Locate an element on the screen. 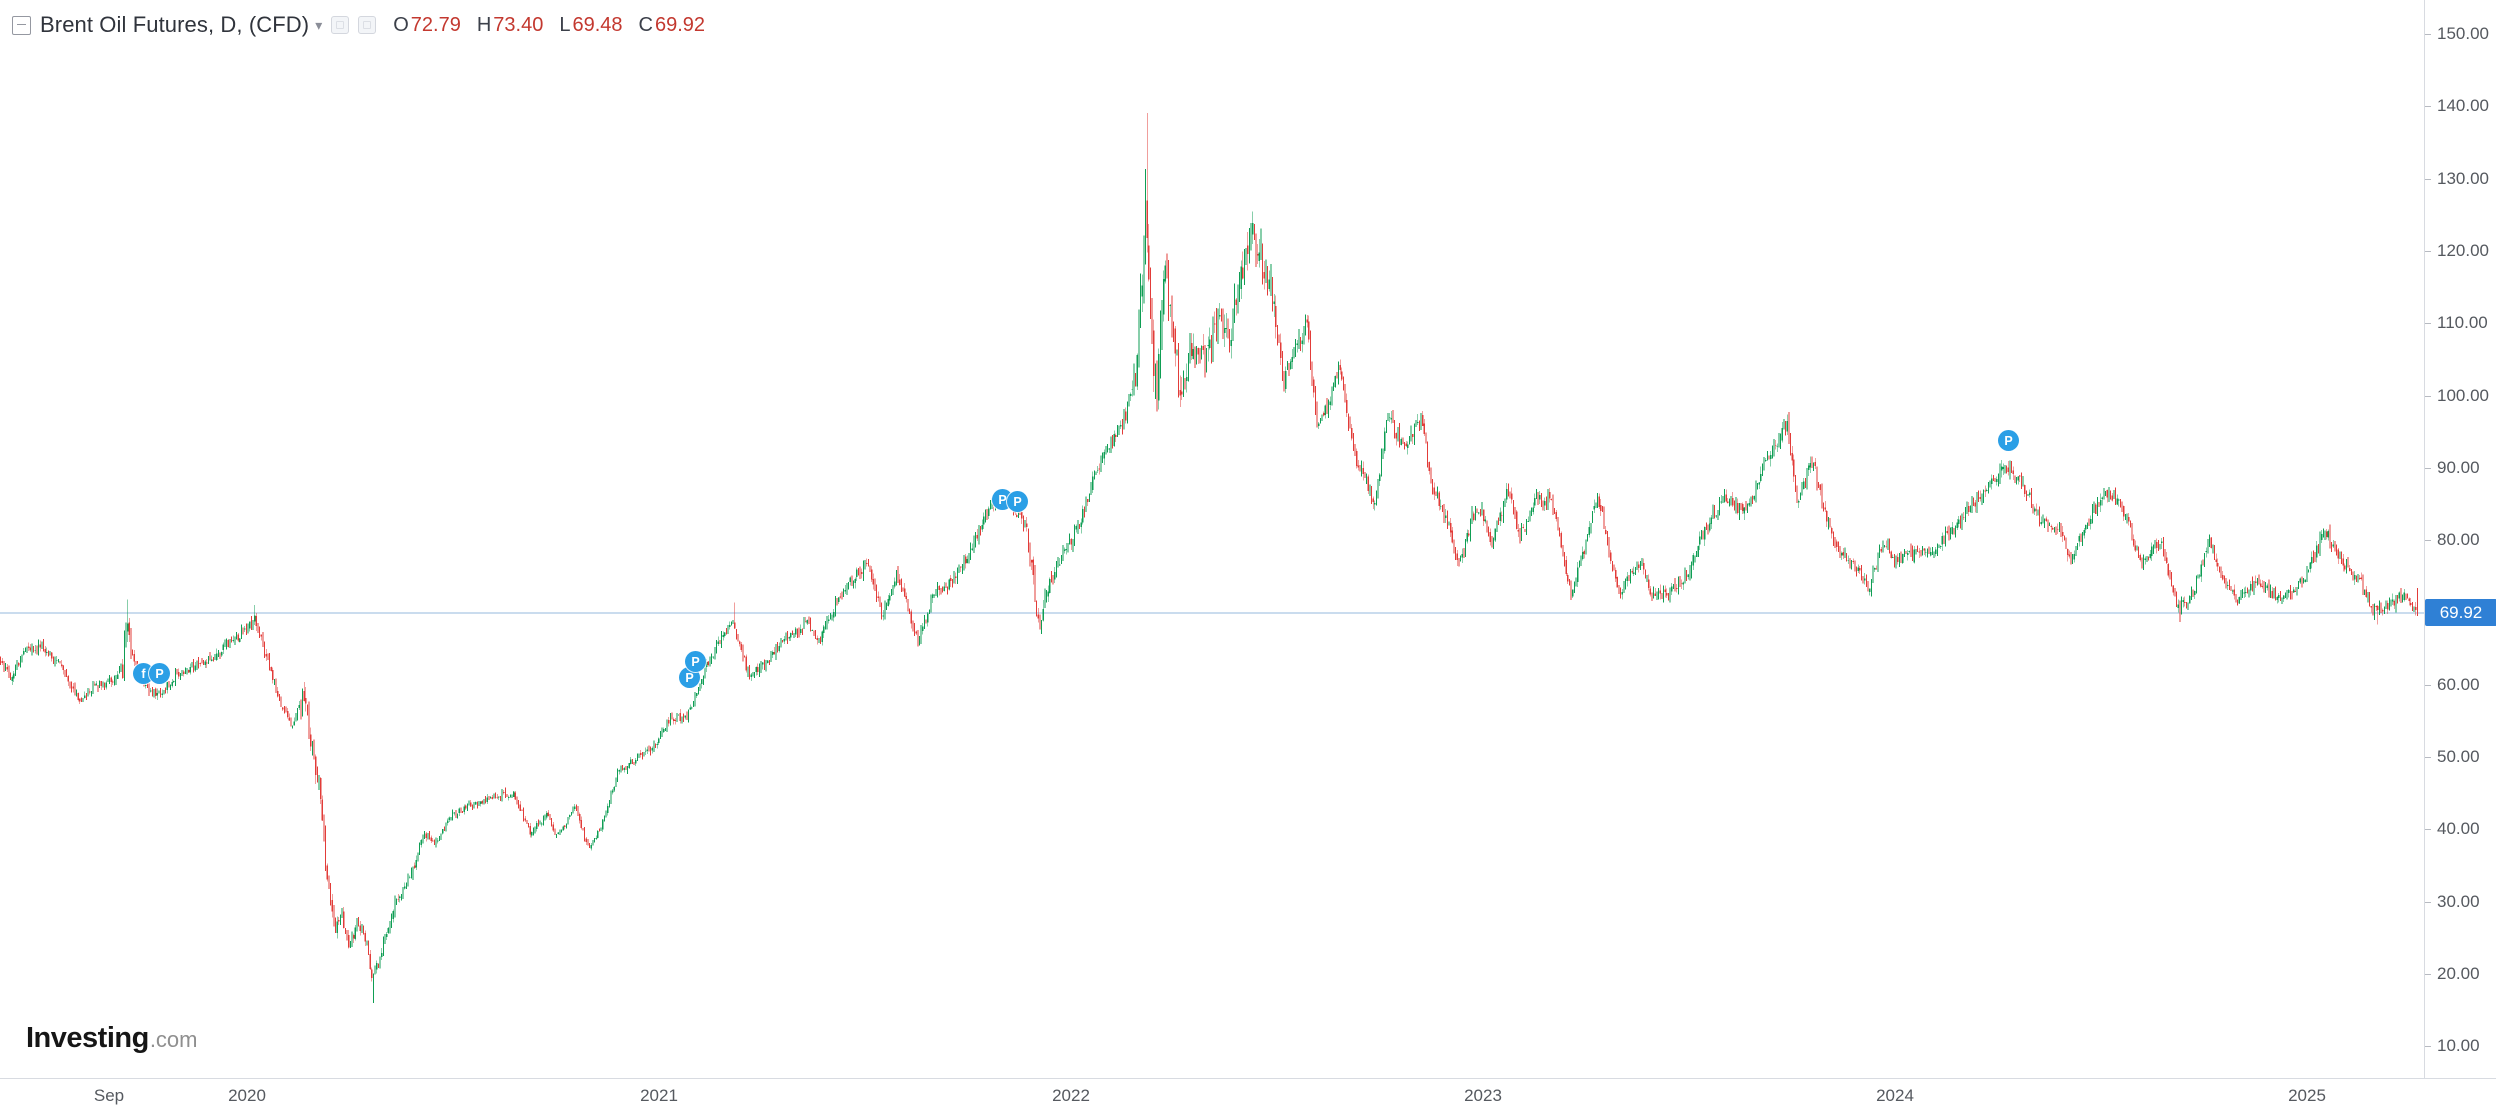  price-axis-label: 140.00 is located at coordinates (2463, 105).